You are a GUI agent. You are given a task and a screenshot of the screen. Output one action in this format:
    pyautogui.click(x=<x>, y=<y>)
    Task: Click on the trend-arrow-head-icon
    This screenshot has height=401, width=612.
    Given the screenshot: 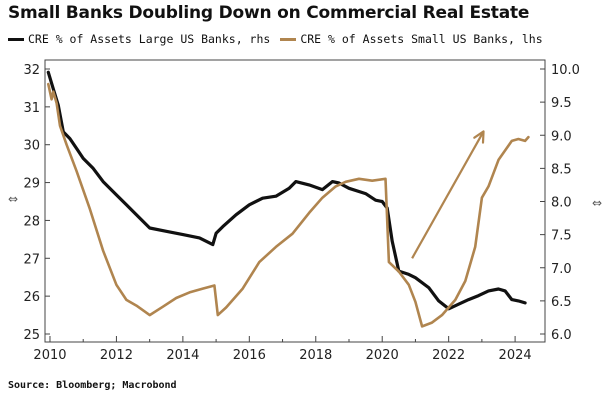 What is the action you would take?
    pyautogui.click(x=479, y=137)
    